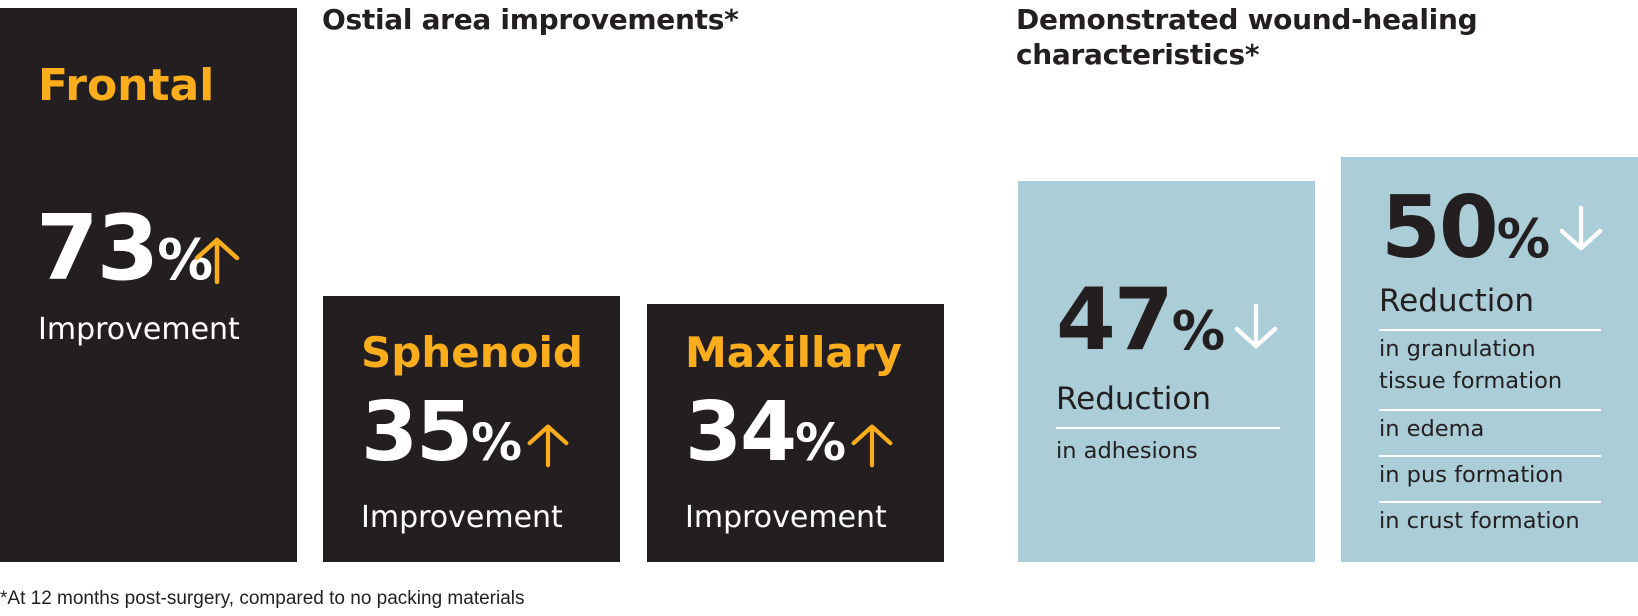 This screenshot has width=1638, height=616. I want to click on detail-edema: in edema, so click(1432, 429).